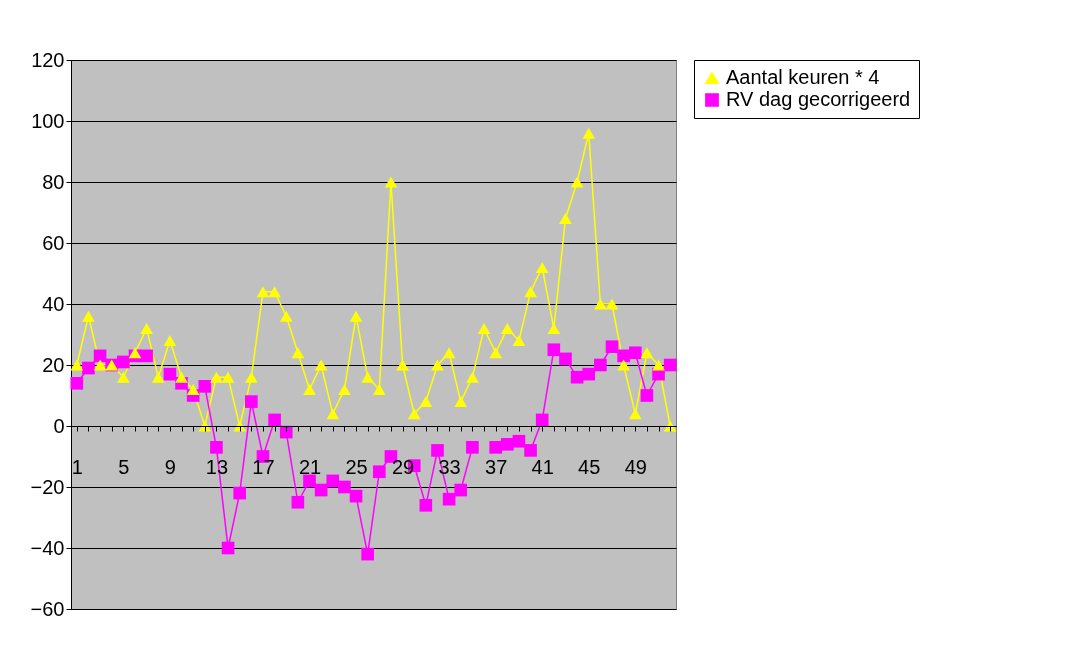  What do you see at coordinates (53, 303) in the screenshot?
I see `y-tick-label: 40` at bounding box center [53, 303].